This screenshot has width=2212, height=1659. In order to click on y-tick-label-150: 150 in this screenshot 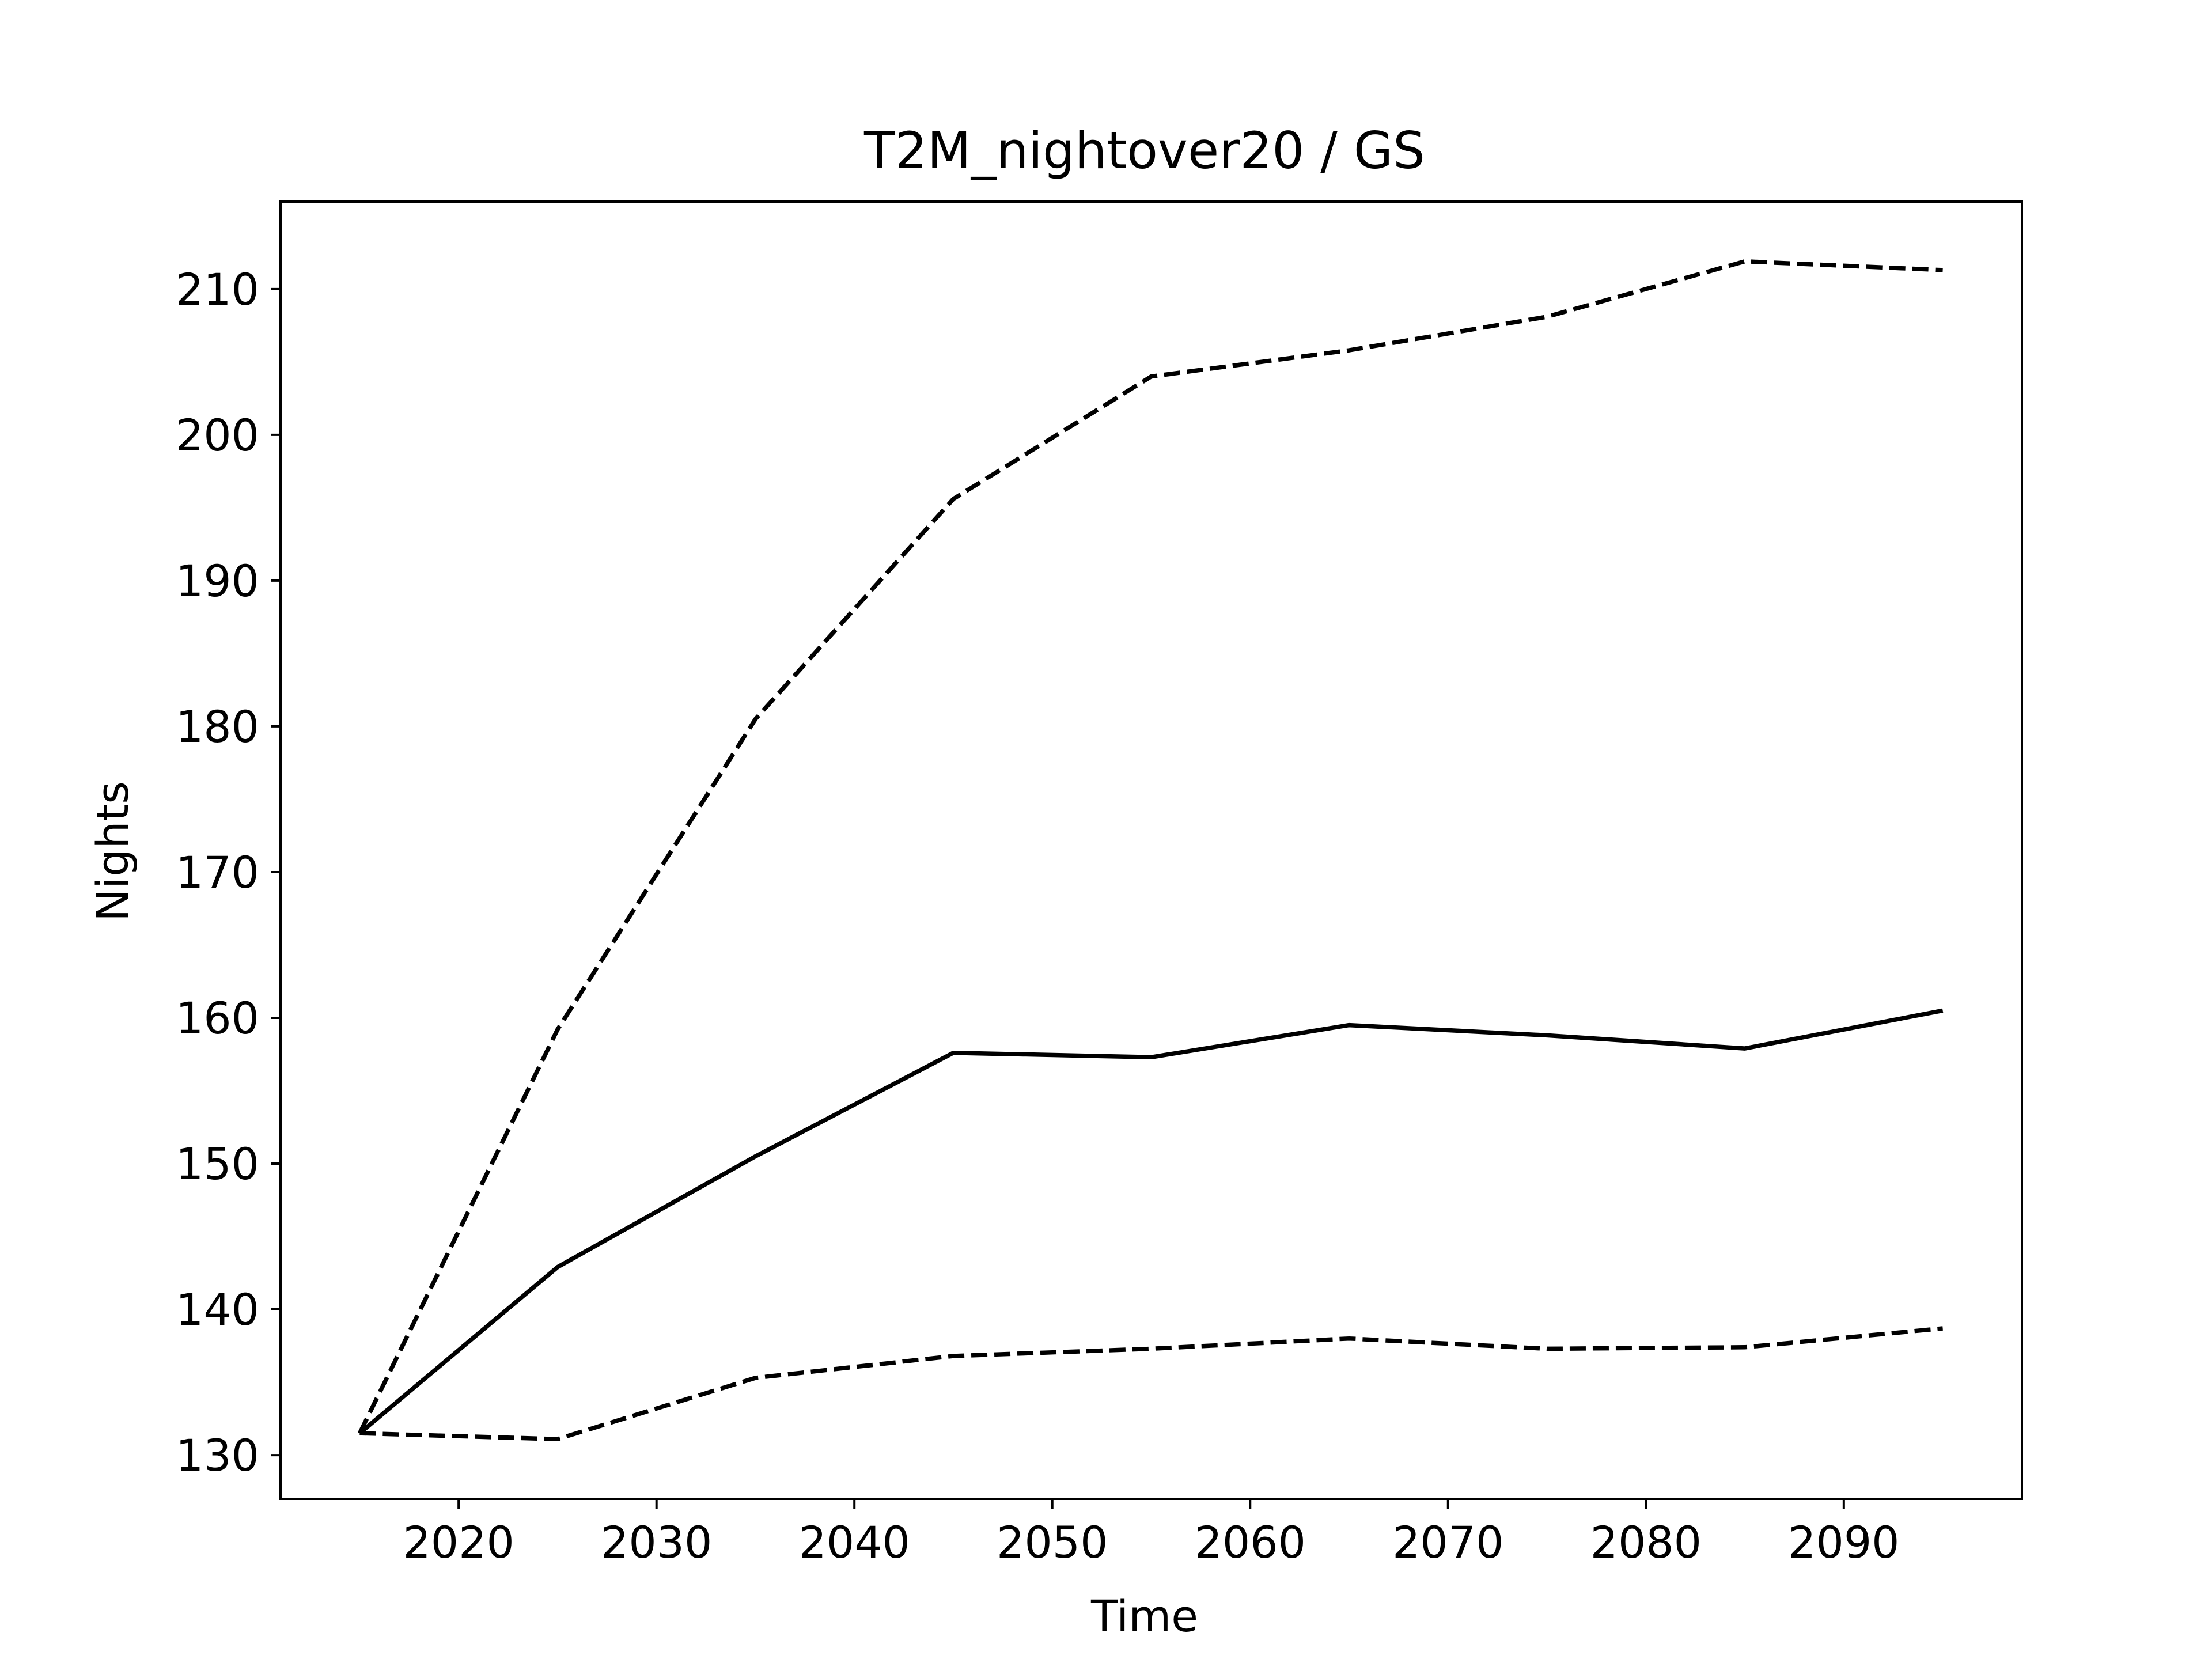, I will do `click(217, 1164)`.